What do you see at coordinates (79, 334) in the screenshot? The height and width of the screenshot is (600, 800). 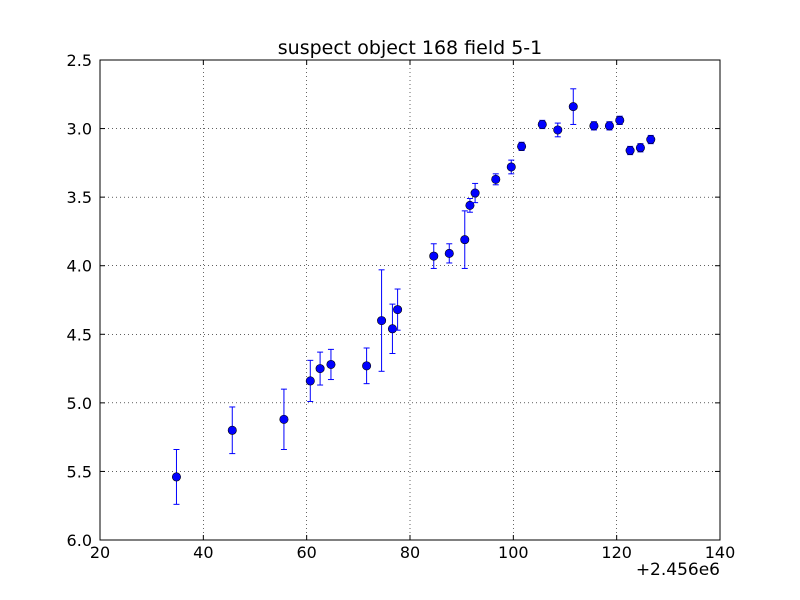 I see `y-tick-label: 4.5` at bounding box center [79, 334].